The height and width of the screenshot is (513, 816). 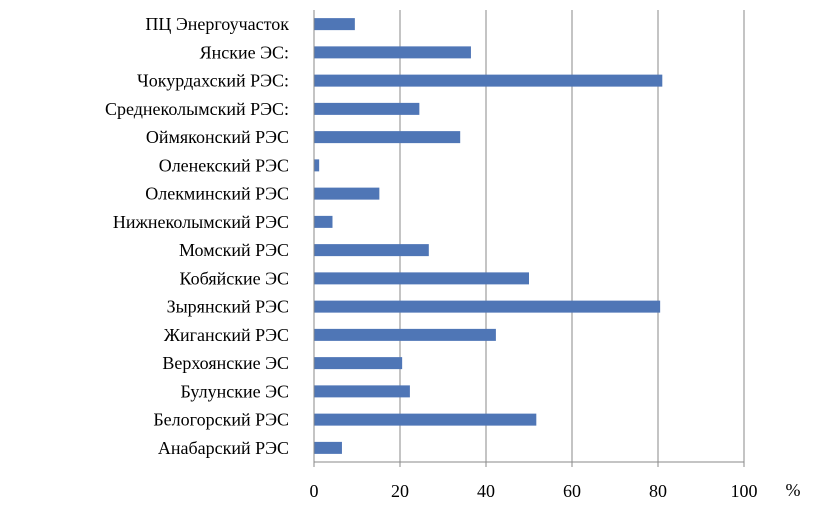 What do you see at coordinates (234, 278) in the screenshot?
I see `category-label: Кобяйские ЭС` at bounding box center [234, 278].